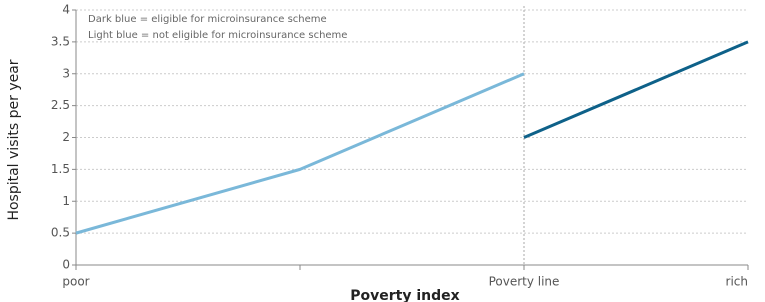 This screenshot has width=765, height=302. I want to click on y-tick-label: 2, so click(66, 137).